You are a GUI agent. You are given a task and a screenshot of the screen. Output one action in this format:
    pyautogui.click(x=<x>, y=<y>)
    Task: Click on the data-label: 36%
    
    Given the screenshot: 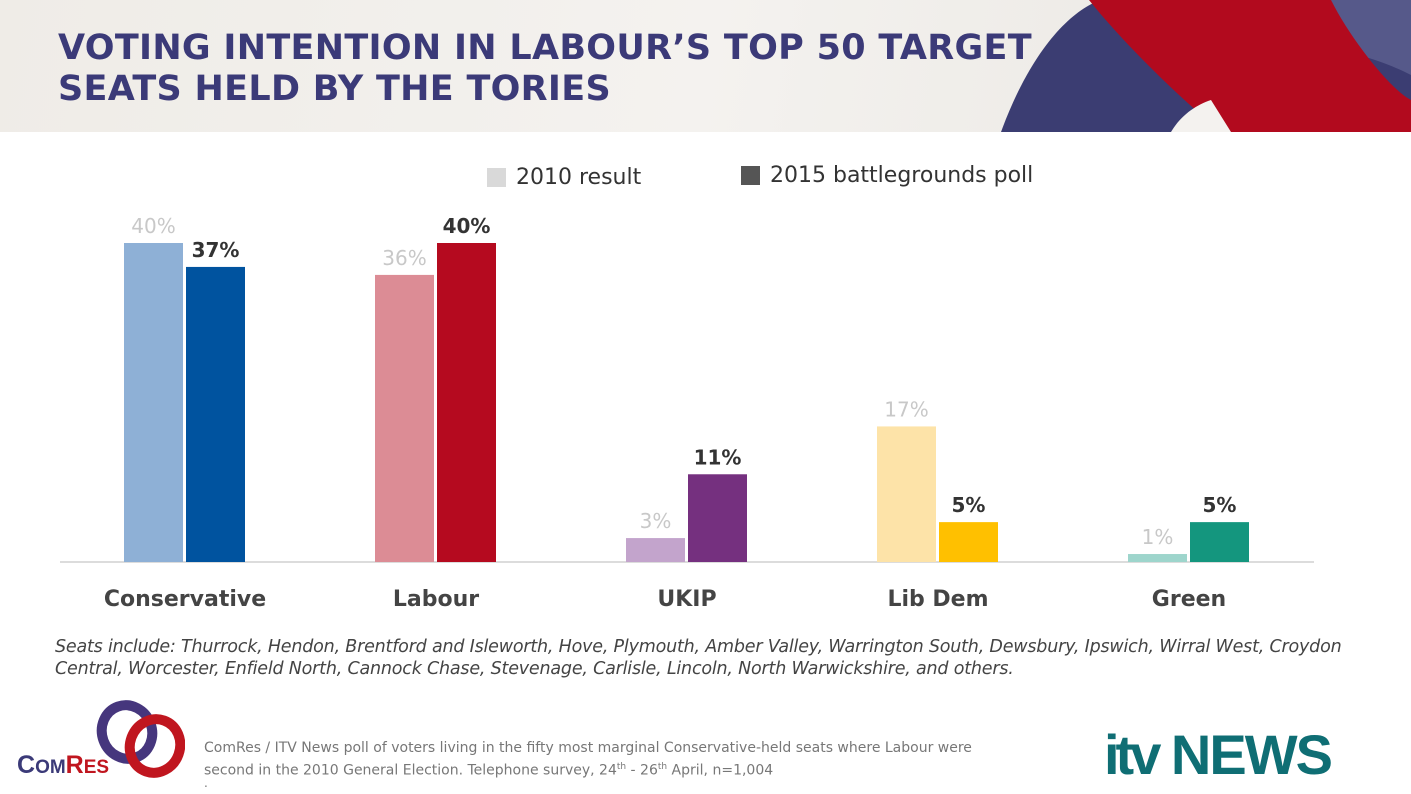 What is the action you would take?
    pyautogui.click(x=404, y=258)
    